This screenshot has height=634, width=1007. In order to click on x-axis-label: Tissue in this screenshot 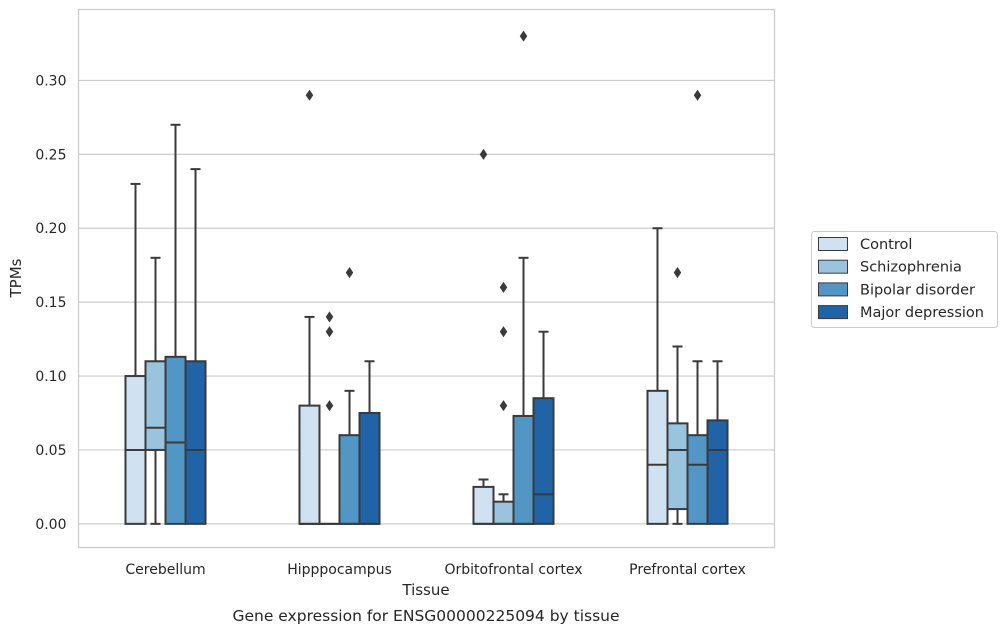, I will do `click(425, 590)`.